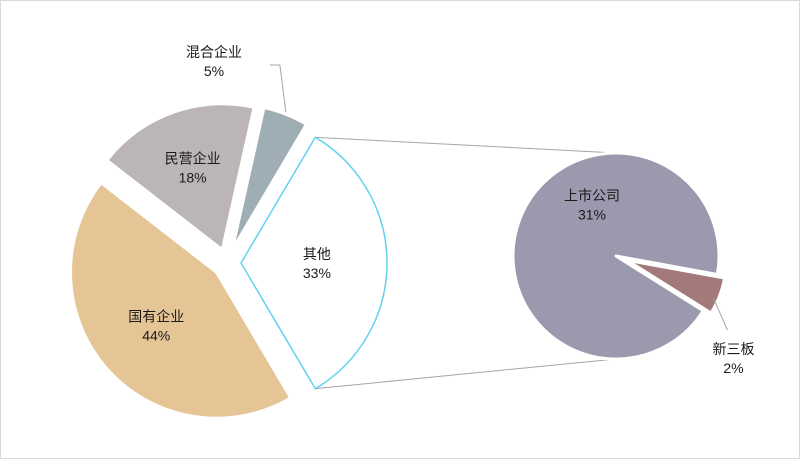 The width and height of the screenshot is (800, 460). Describe the element at coordinates (592, 205) in the screenshot. I see `secondary-pie-label-0: 上市公司 31%` at that location.